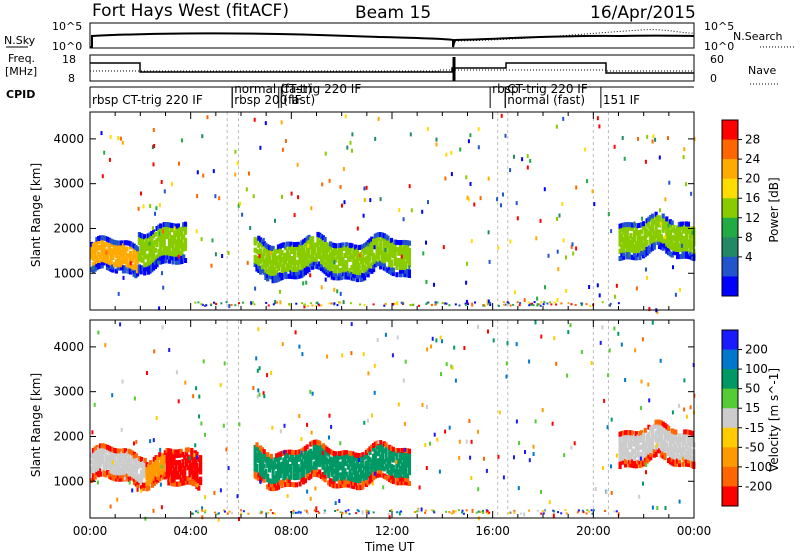 This screenshot has width=800, height=554. Describe the element at coordinates (593, 531) in the screenshot. I see `x-tick-label: 20:00` at that location.